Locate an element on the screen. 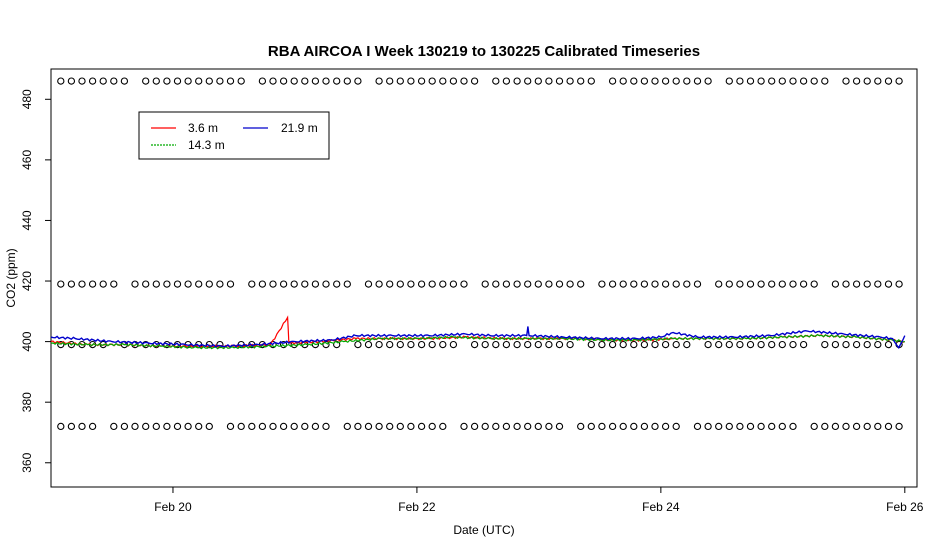 The height and width of the screenshot is (540, 936). x-tick-label-2: Feb 24 is located at coordinates (661, 507).